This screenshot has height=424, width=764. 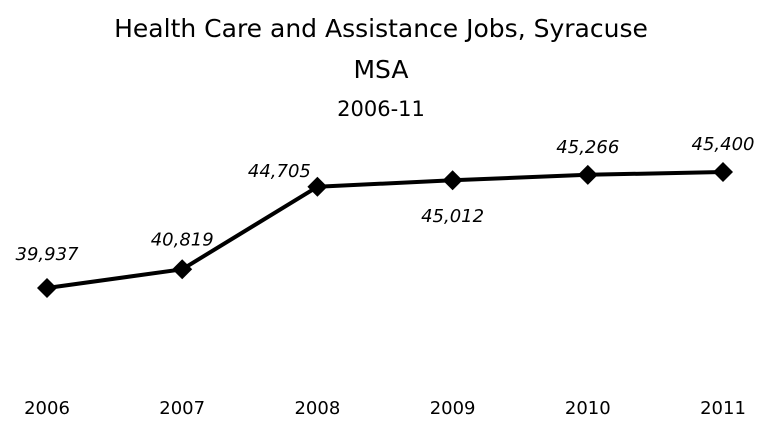 What do you see at coordinates (182, 269) in the screenshot?
I see `data-point-2007` at bounding box center [182, 269].